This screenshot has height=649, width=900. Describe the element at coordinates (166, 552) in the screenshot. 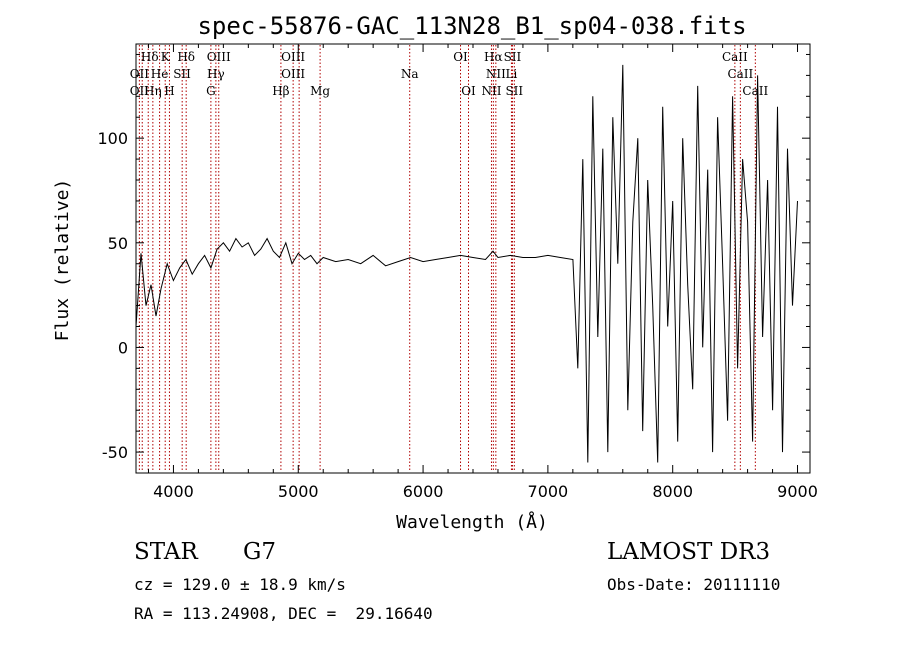

I see `object-class: STAR` at that location.